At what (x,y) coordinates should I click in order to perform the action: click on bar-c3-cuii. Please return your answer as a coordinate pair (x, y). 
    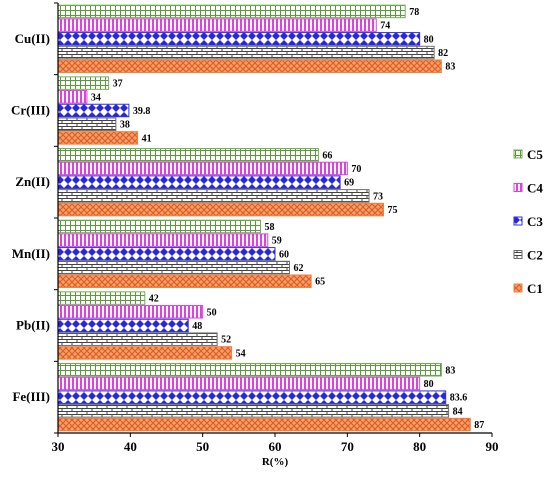
    Looking at the image, I should click on (239, 39).